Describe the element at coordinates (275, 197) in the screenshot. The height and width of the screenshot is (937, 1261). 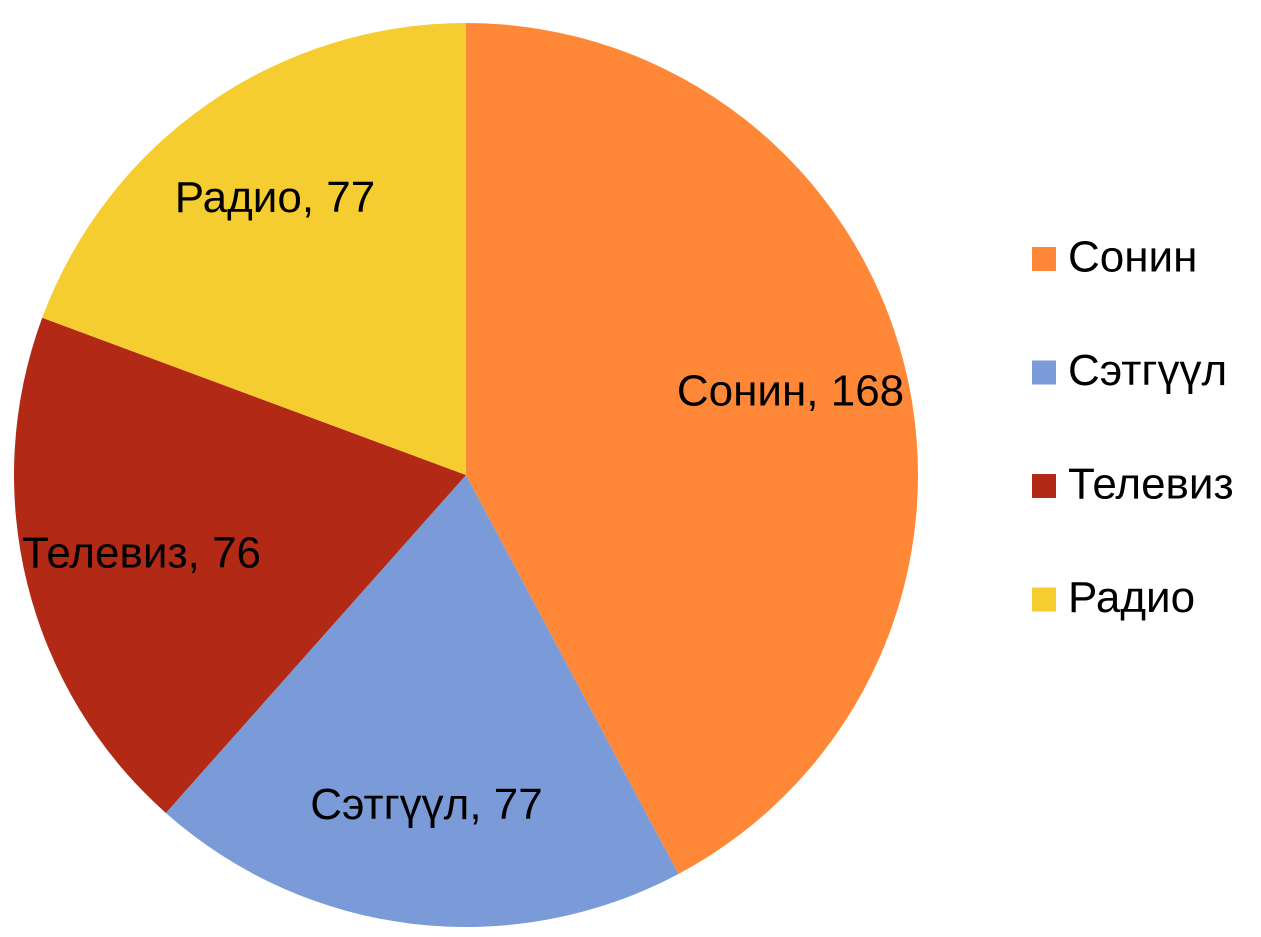
I see `data-label: Радио, 77` at that location.